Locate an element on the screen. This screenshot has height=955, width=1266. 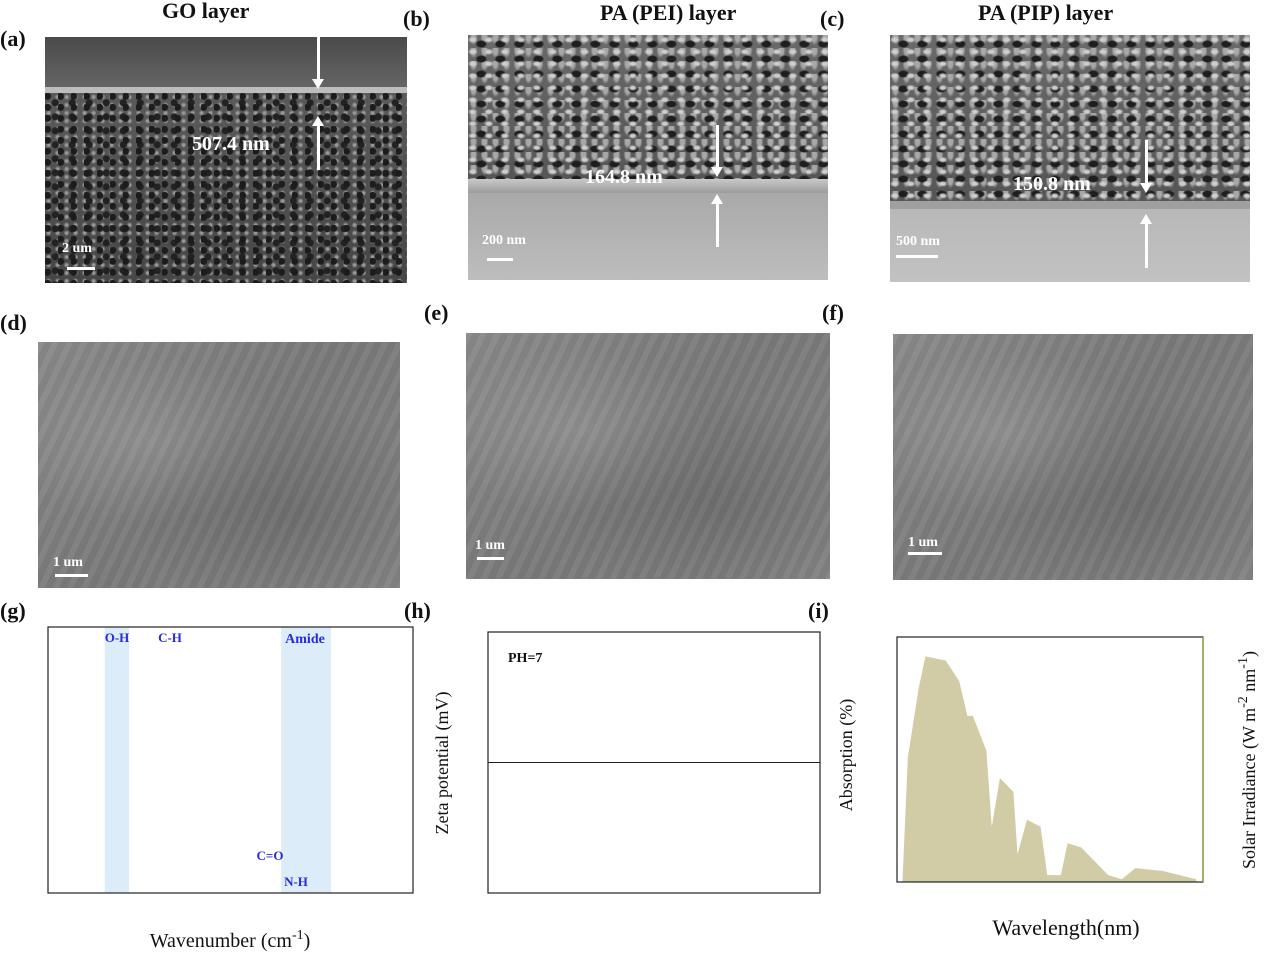
panel-label-h: (h) is located at coordinates (417, 610).